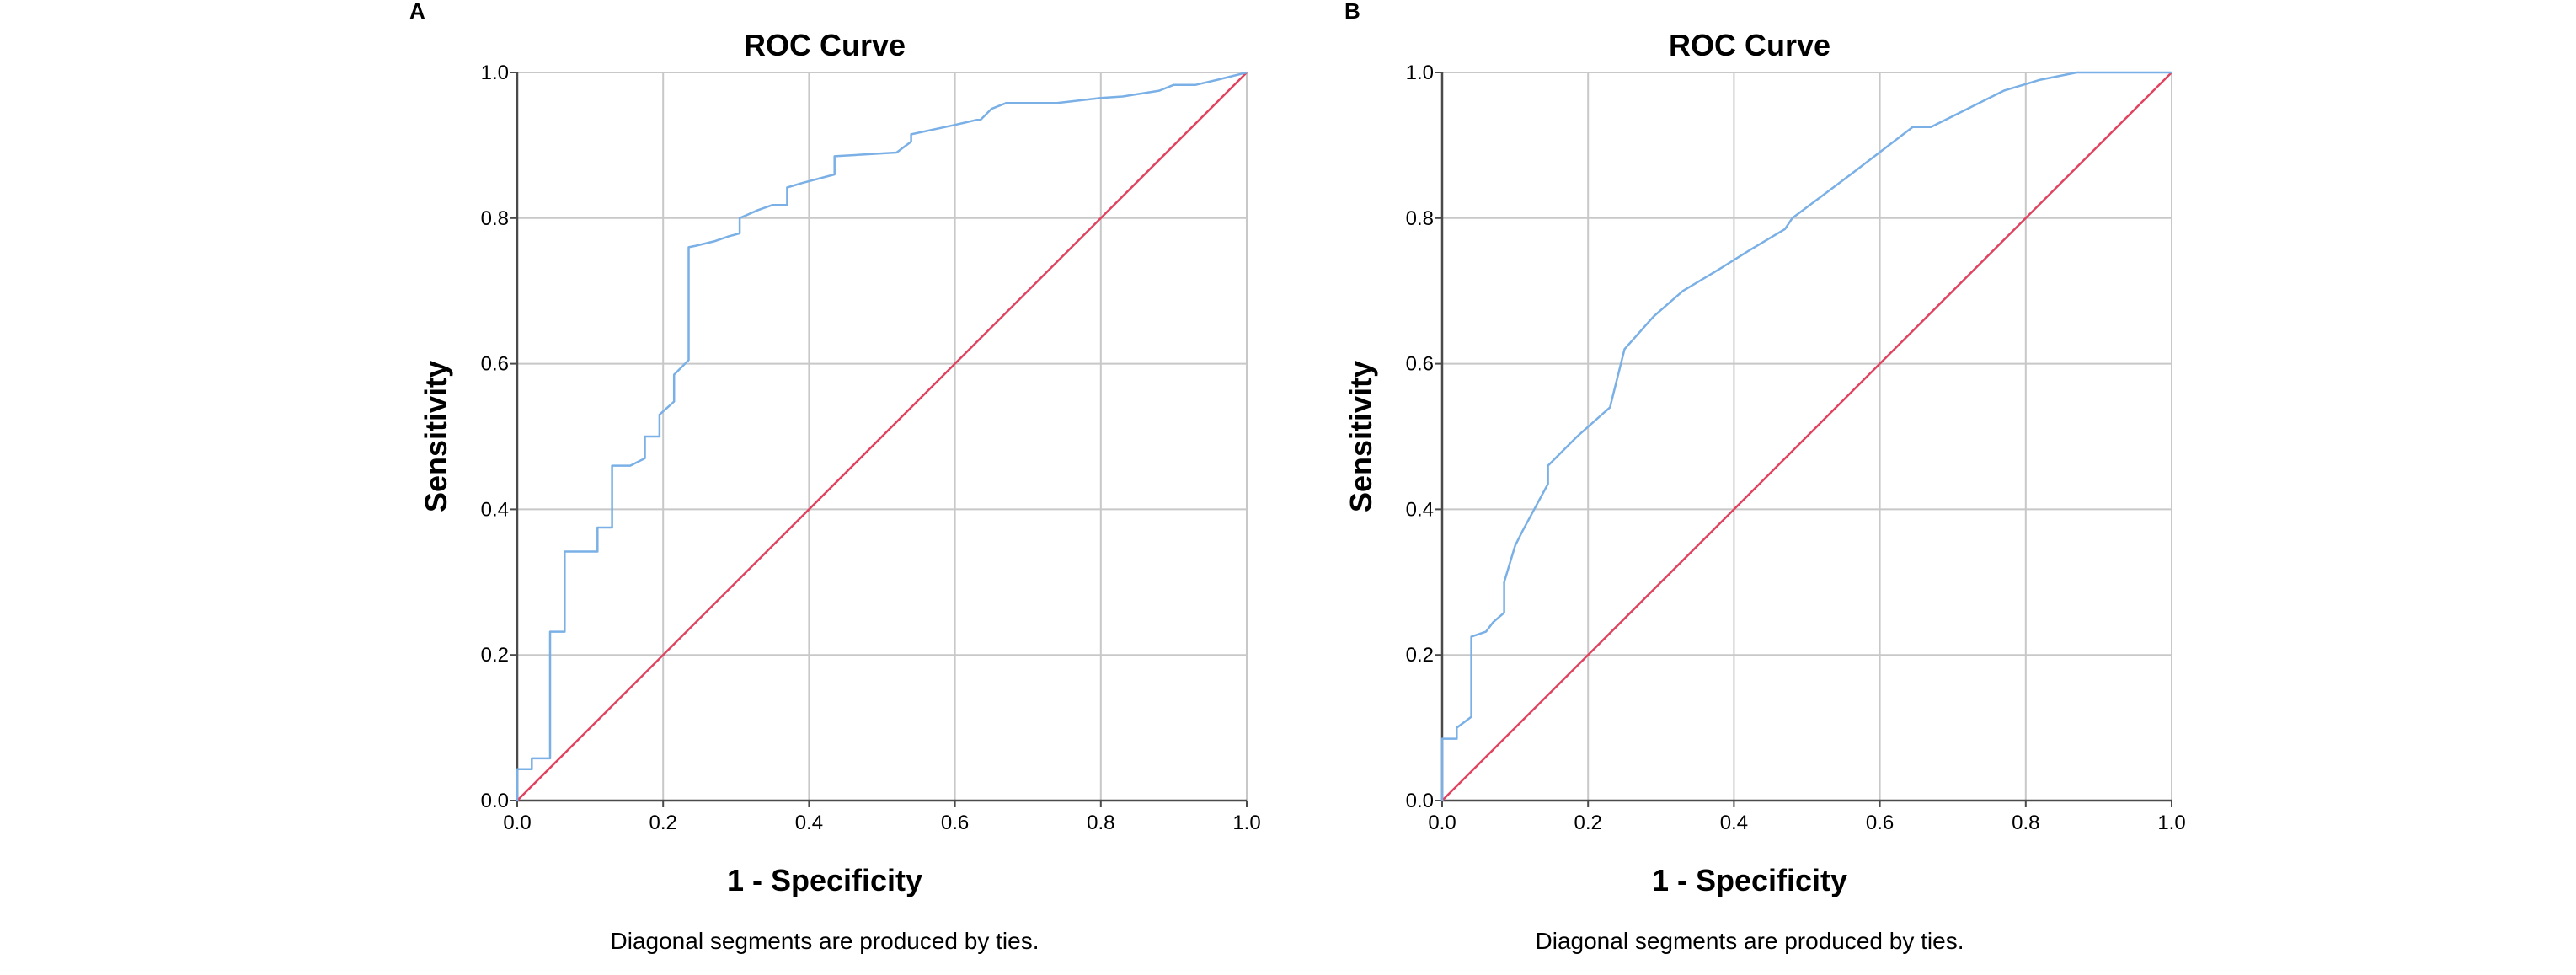  Describe the element at coordinates (417, 12) in the screenshot. I see `panel-letter: A` at that location.